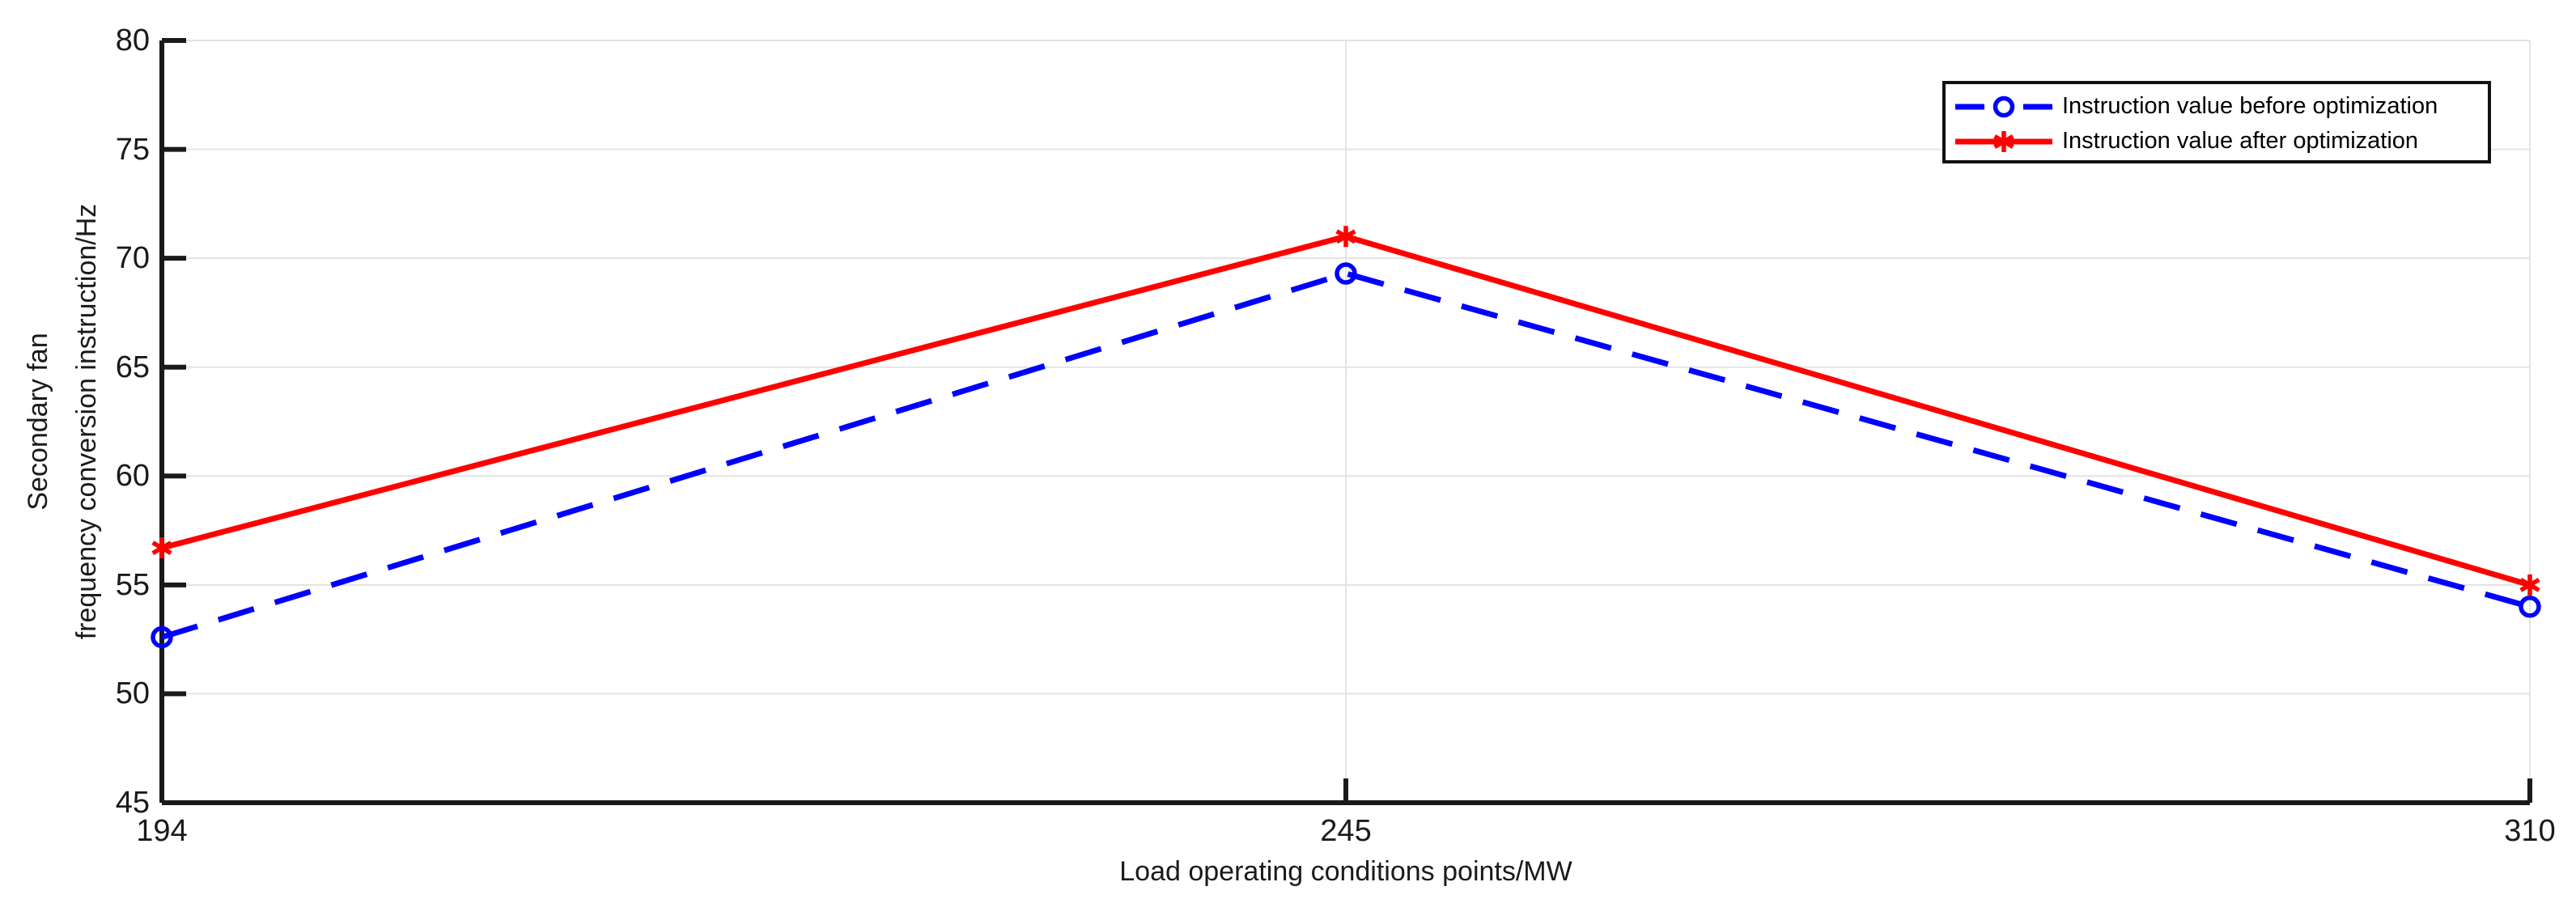 The image size is (2576, 916). Describe the element at coordinates (132, 40) in the screenshot. I see `y-tick-label: 80` at that location.